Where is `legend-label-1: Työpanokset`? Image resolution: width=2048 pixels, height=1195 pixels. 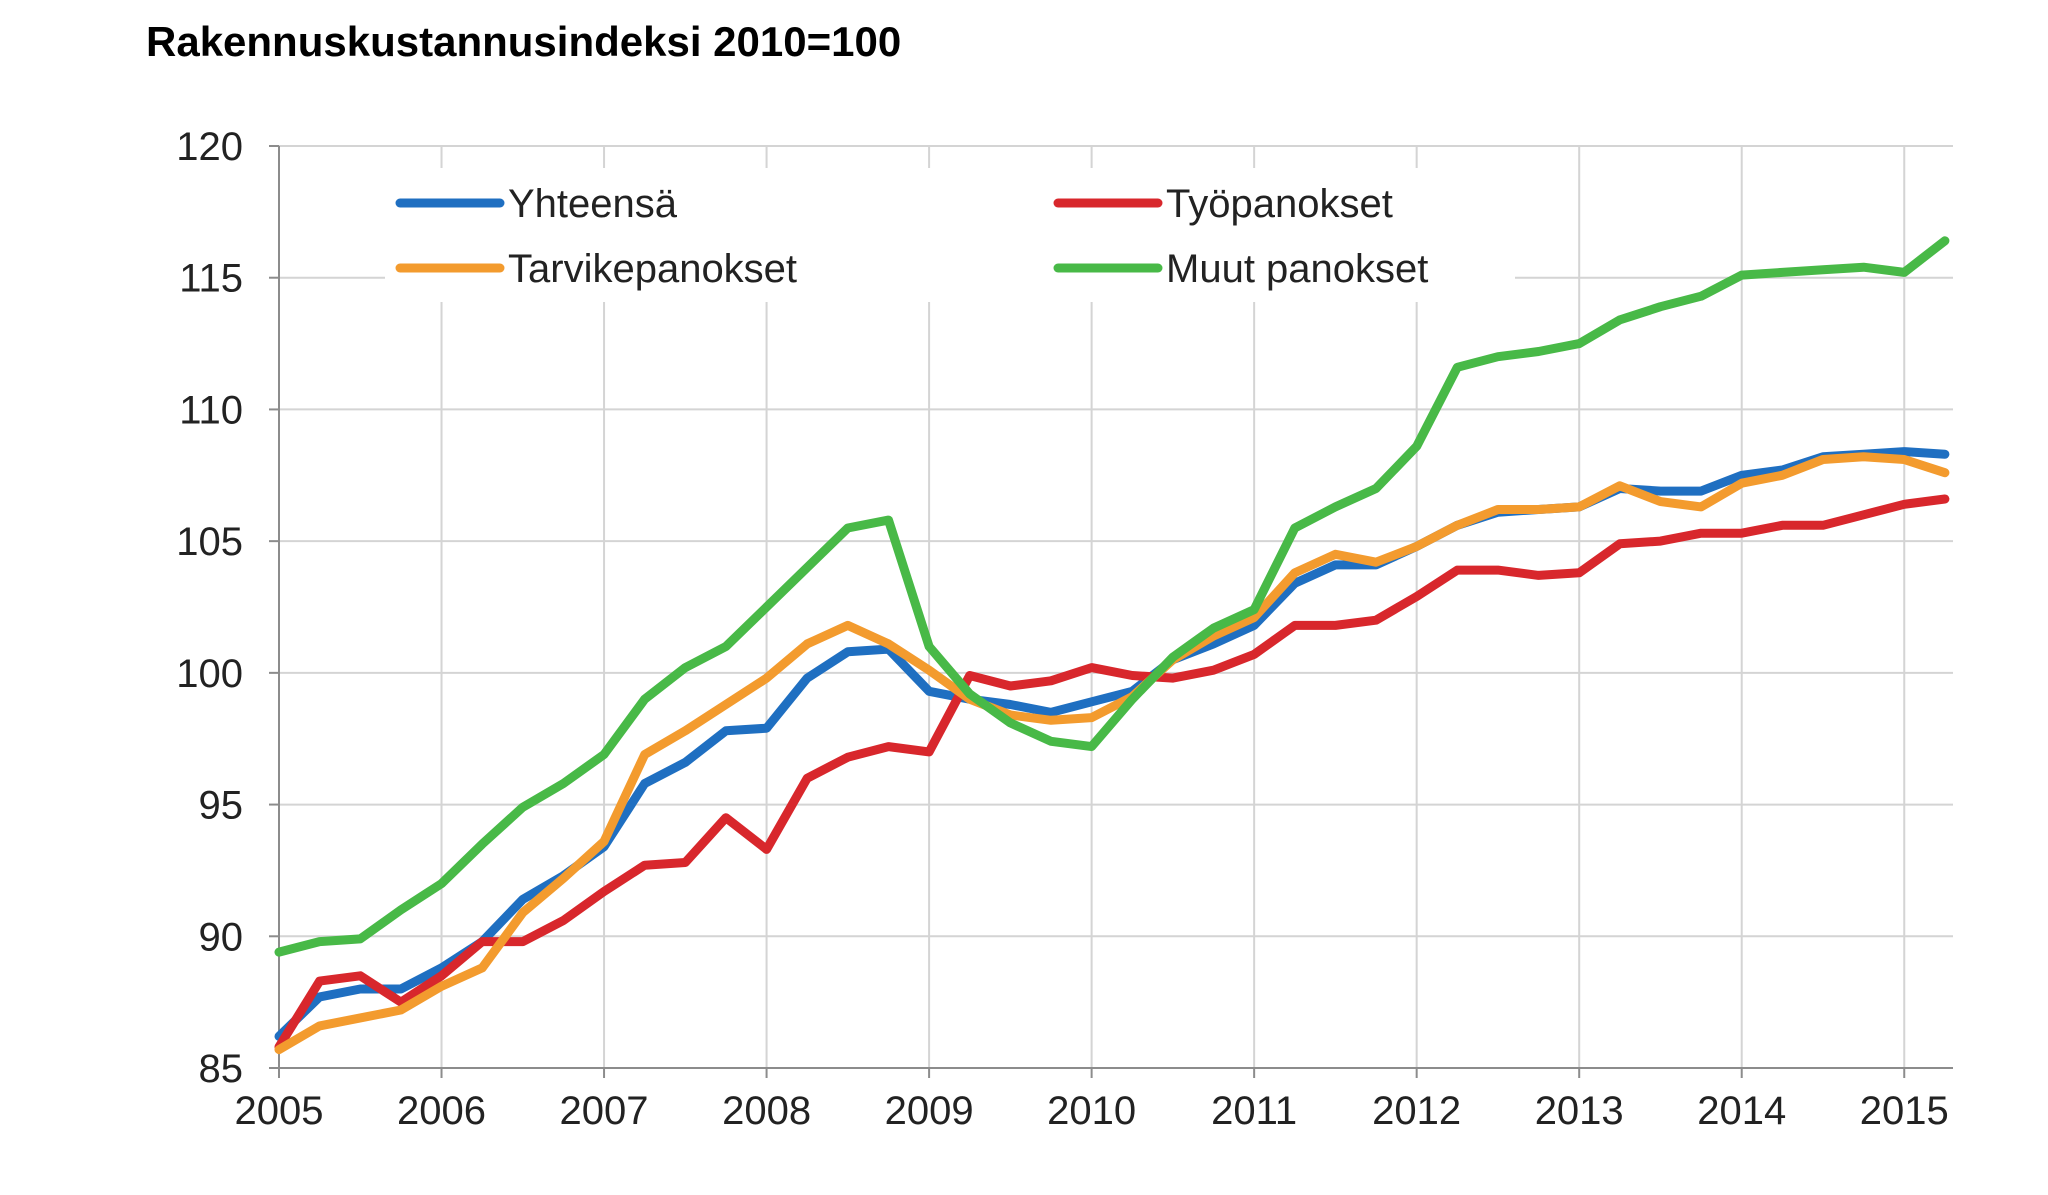 legend-label-1: Työpanokset is located at coordinates (1279, 204).